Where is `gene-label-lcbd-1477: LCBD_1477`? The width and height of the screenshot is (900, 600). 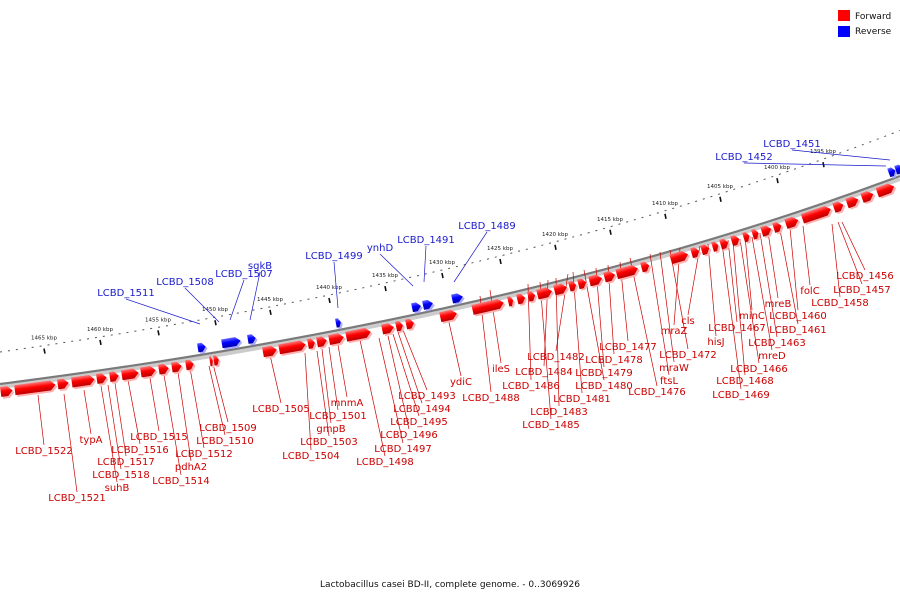
gene-label-lcbd-1477: LCBD_1477 is located at coordinates (628, 347).